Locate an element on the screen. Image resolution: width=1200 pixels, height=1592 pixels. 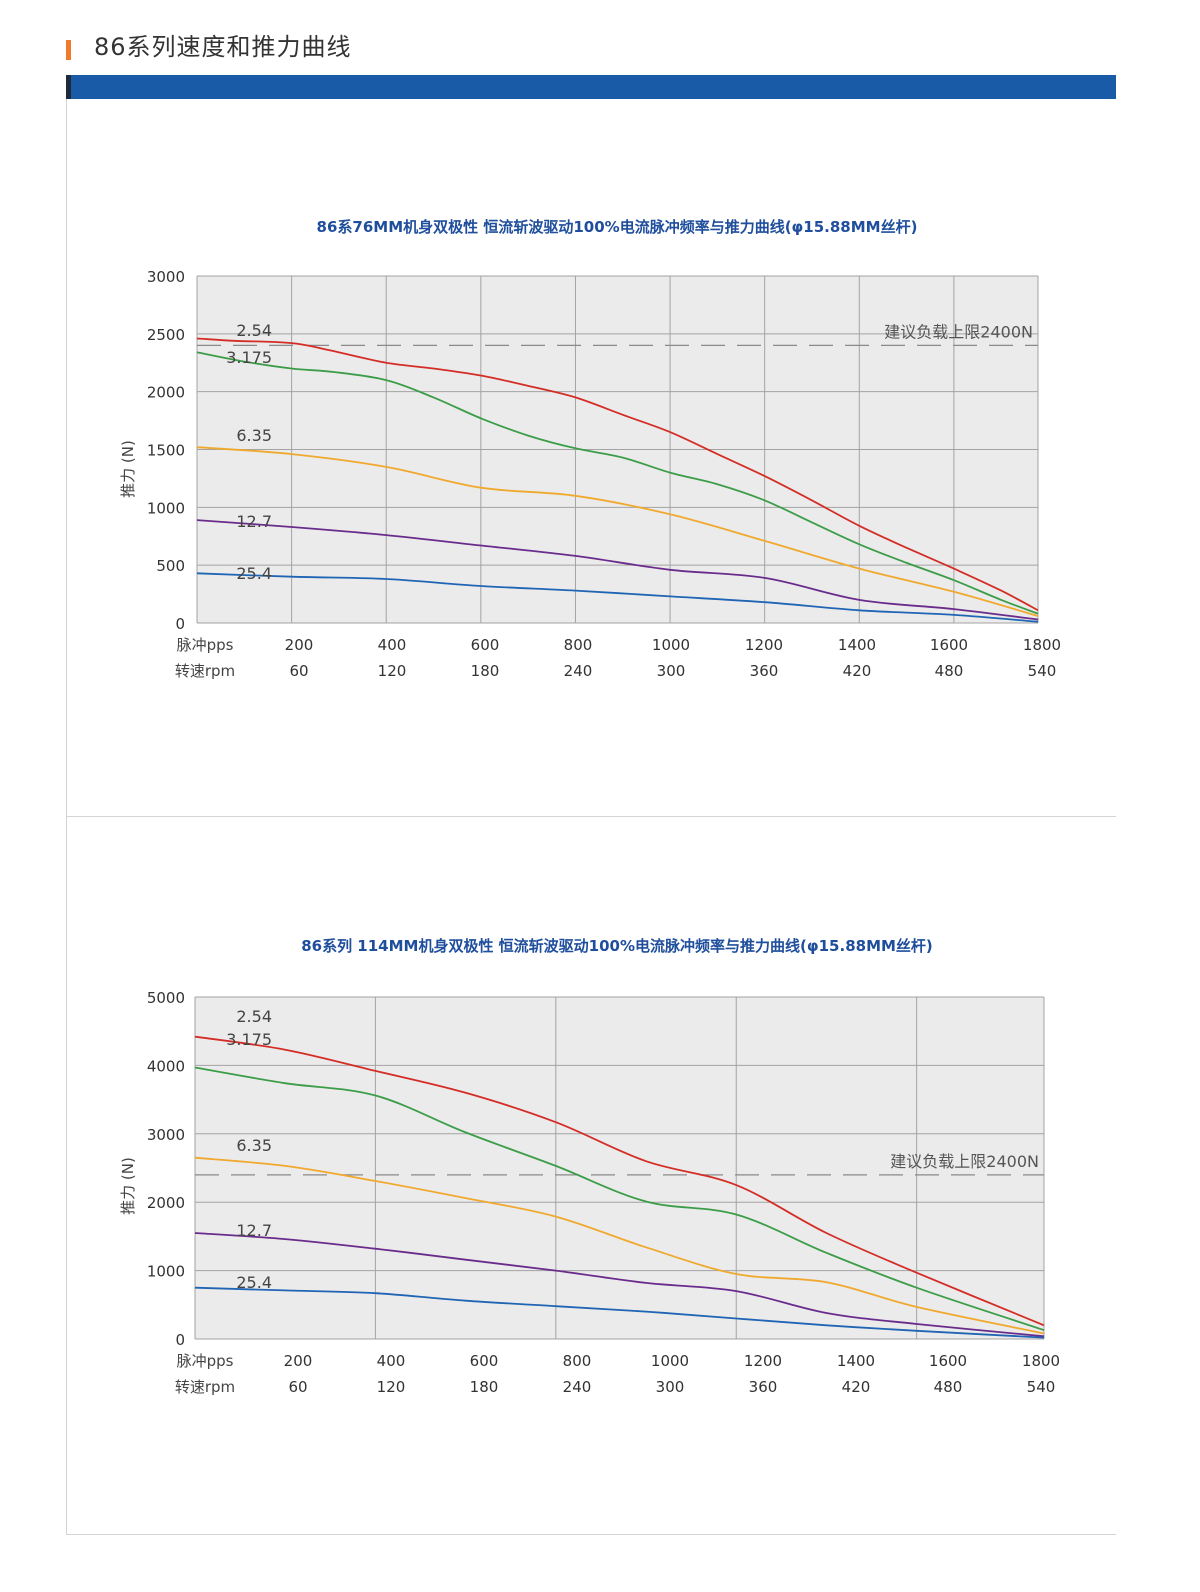
section-title: 86系列速度和推力曲线 is located at coordinates (223, 47).